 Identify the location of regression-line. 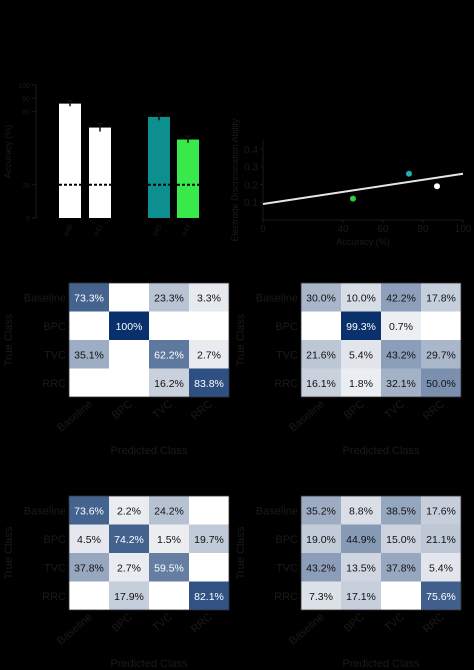
(363, 188).